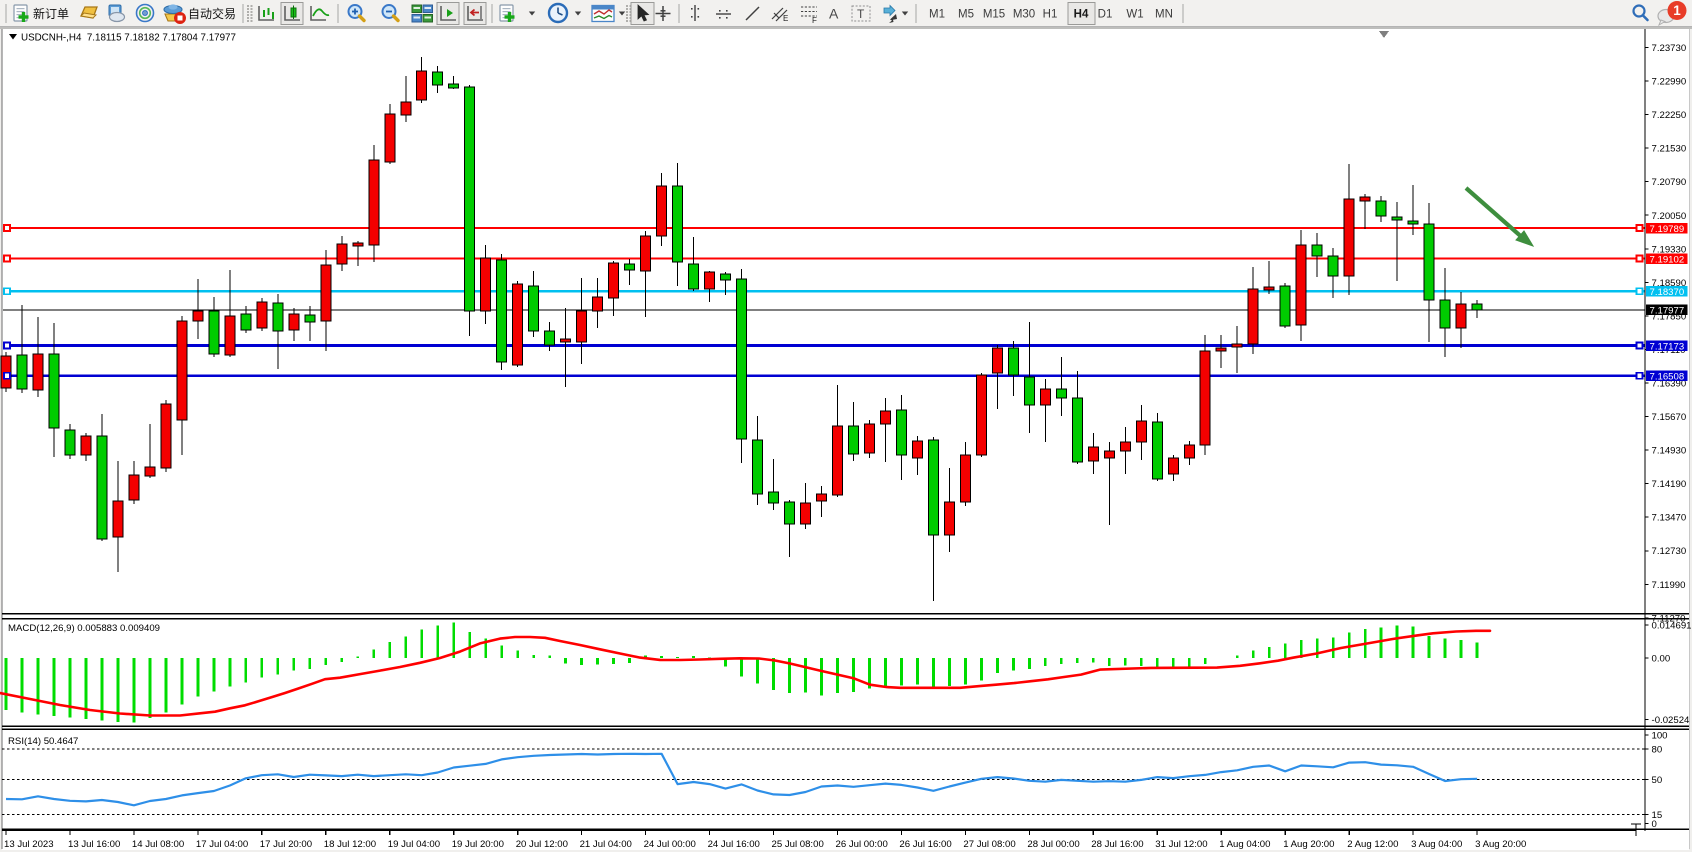 The width and height of the screenshot is (1692, 852). I want to click on svg-text: RSI(14) 50.4647, so click(43, 741).